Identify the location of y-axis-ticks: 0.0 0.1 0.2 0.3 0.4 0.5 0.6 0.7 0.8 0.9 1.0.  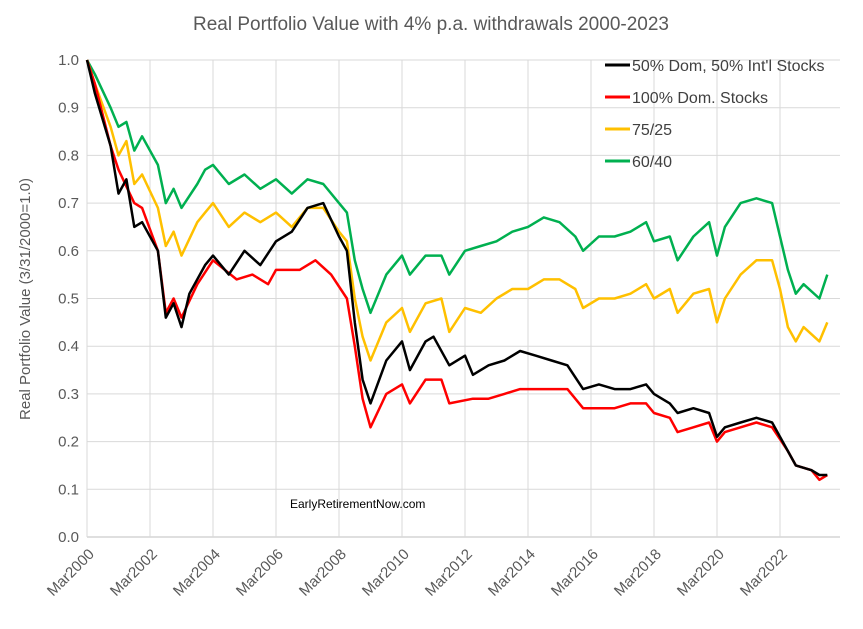
(68, 299).